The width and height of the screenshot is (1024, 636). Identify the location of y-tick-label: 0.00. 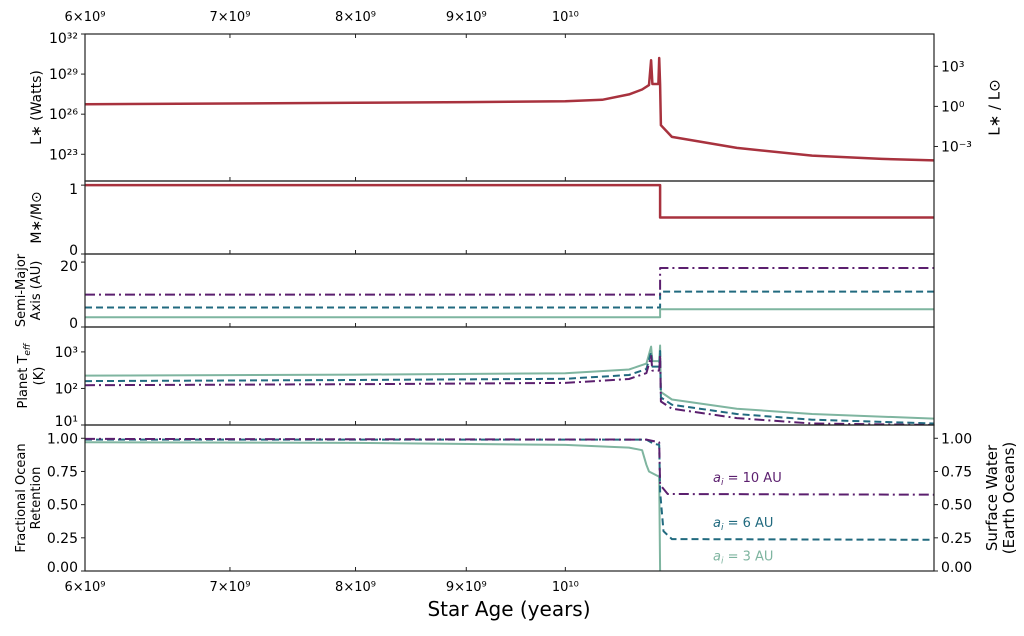
(62, 568).